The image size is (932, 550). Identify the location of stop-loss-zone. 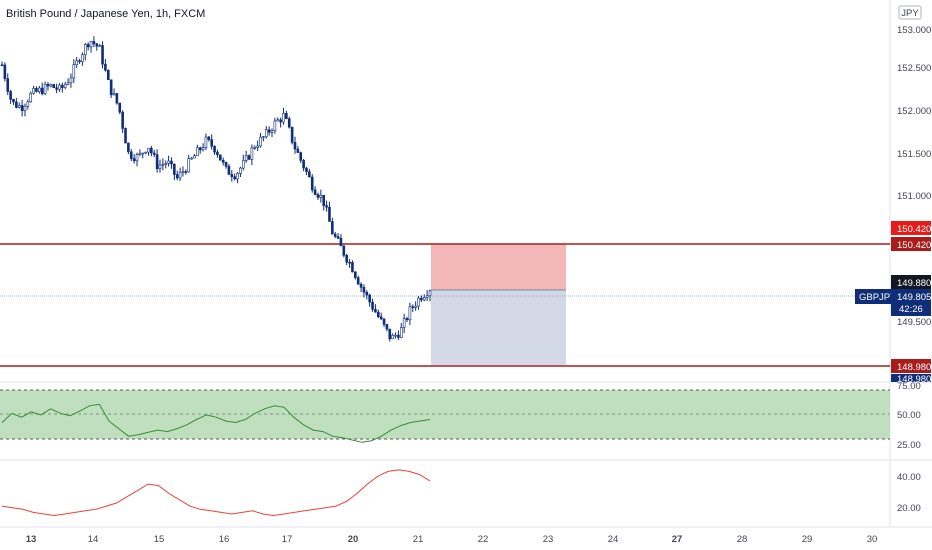
(498, 267).